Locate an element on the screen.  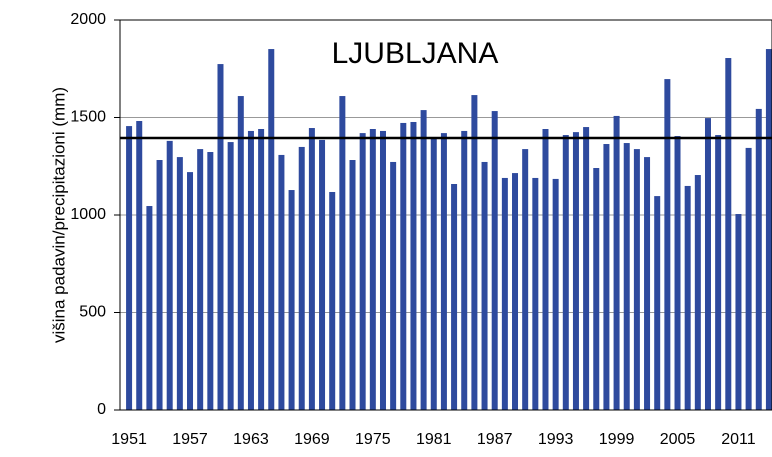
x-tick-label: 1999 is located at coordinates (617, 439).